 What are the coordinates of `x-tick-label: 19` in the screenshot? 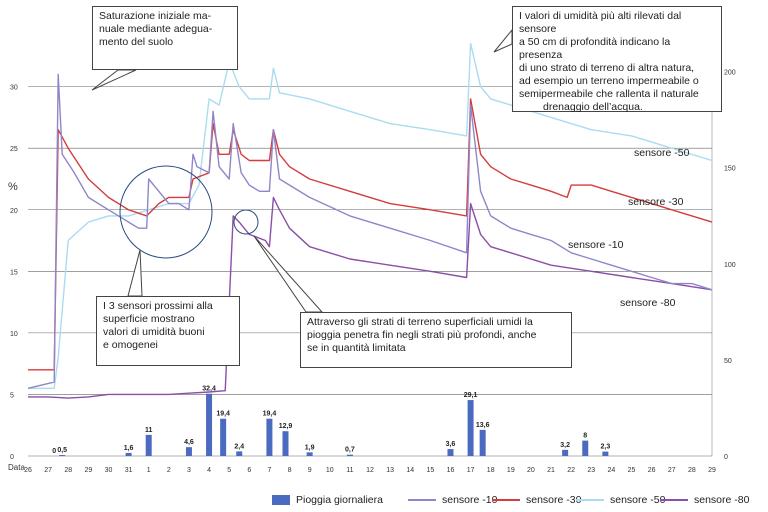 It's located at (511, 470).